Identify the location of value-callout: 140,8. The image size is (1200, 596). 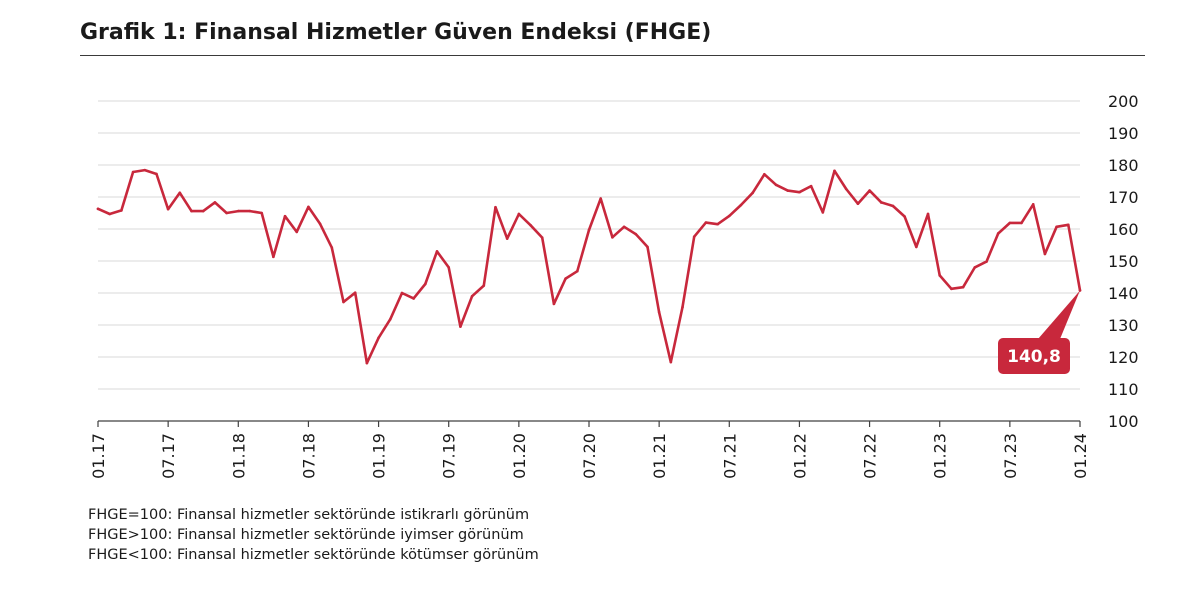
(1039, 332).